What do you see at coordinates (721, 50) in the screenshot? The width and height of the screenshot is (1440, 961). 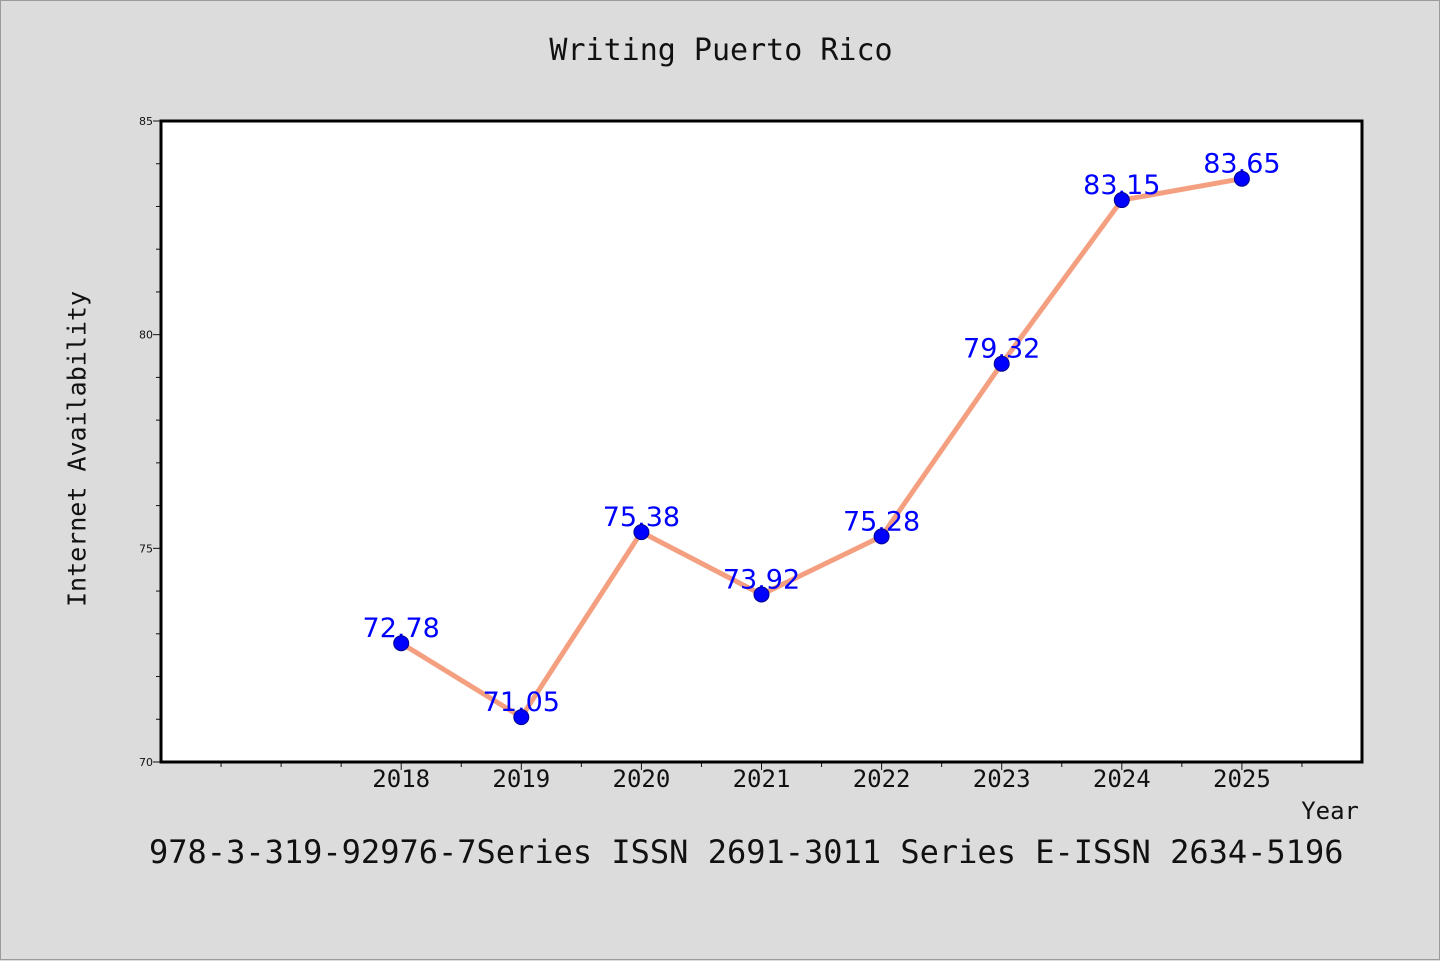 I see `chart-title: Writing Puerto Rico` at bounding box center [721, 50].